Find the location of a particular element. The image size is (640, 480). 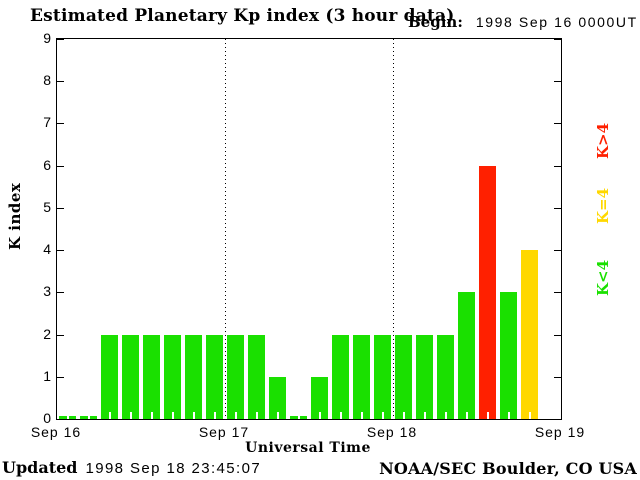

y-axis-tick-label: 1 is located at coordinates (47, 376).